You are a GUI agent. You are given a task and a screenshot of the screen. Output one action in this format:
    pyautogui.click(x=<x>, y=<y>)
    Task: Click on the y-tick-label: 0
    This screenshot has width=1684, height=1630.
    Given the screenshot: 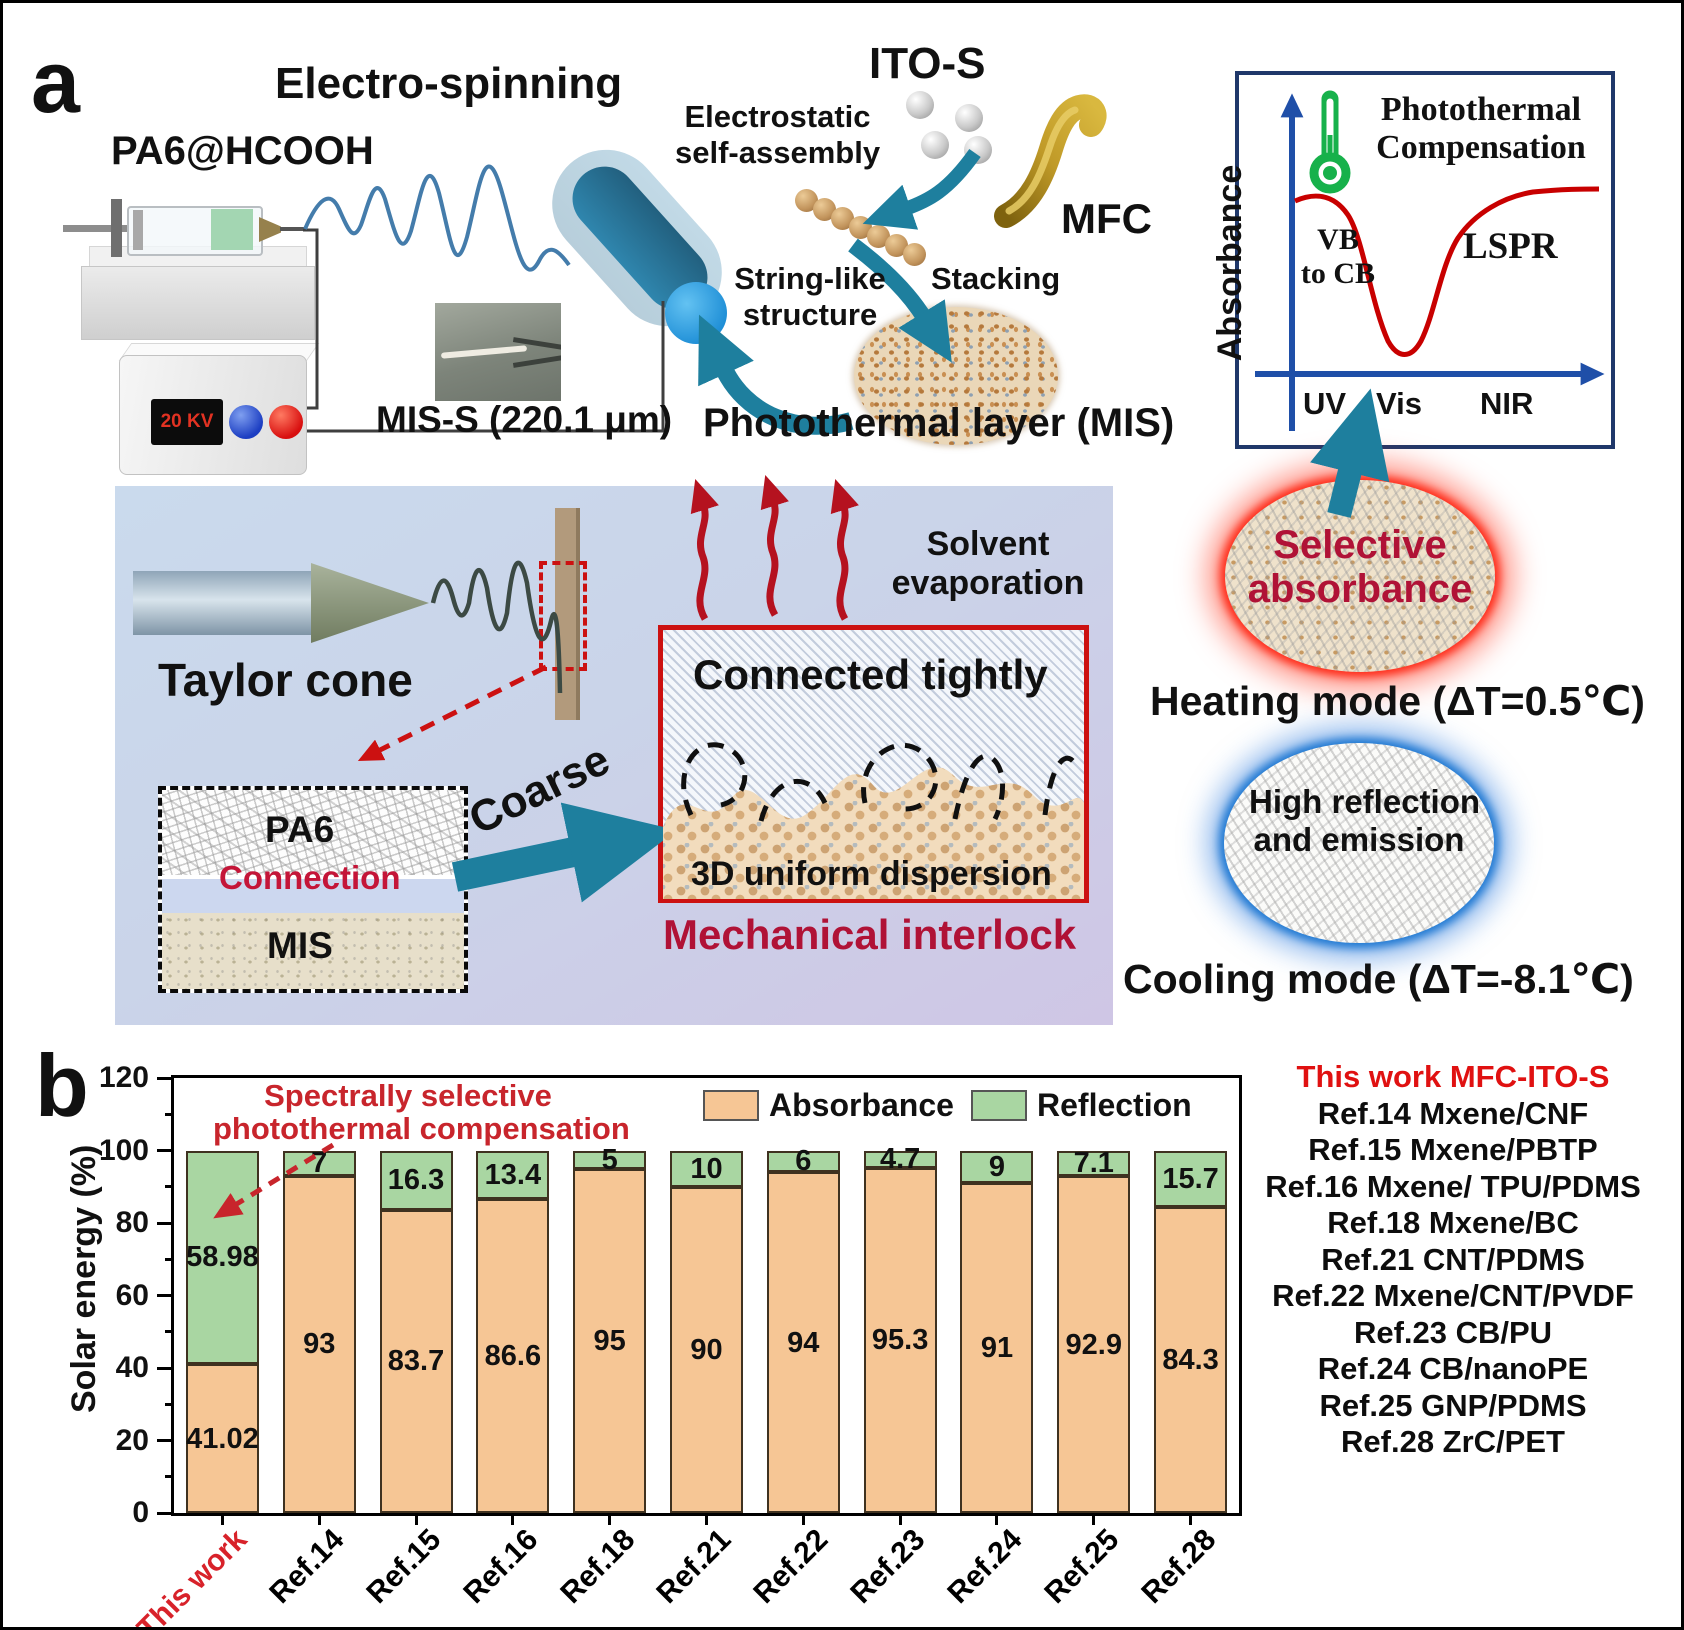 What is the action you would take?
    pyautogui.click(x=140, y=1512)
    